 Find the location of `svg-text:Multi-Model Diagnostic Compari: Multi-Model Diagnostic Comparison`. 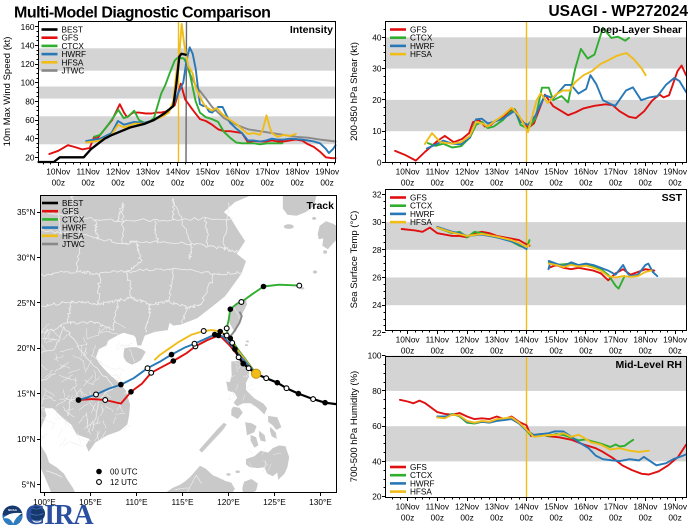

svg-text:Multi-Model Diagnostic Compari: Multi-Model Diagnostic Comparison is located at coordinates (142, 13).